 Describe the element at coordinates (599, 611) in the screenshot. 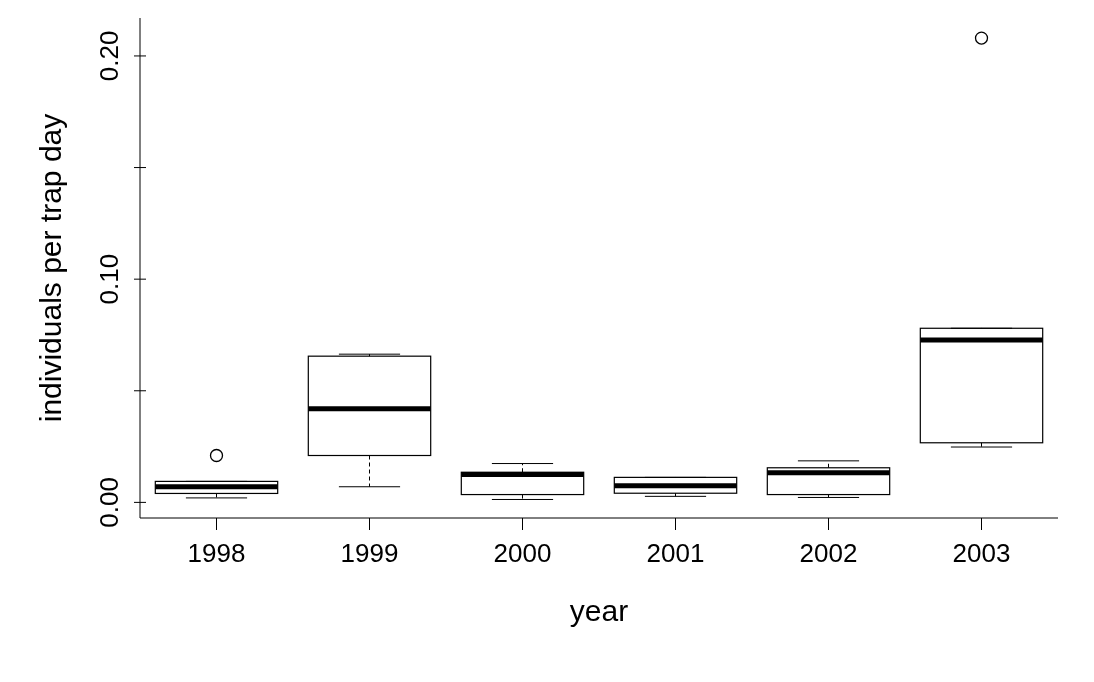

I see `x-axis-title: year` at that location.